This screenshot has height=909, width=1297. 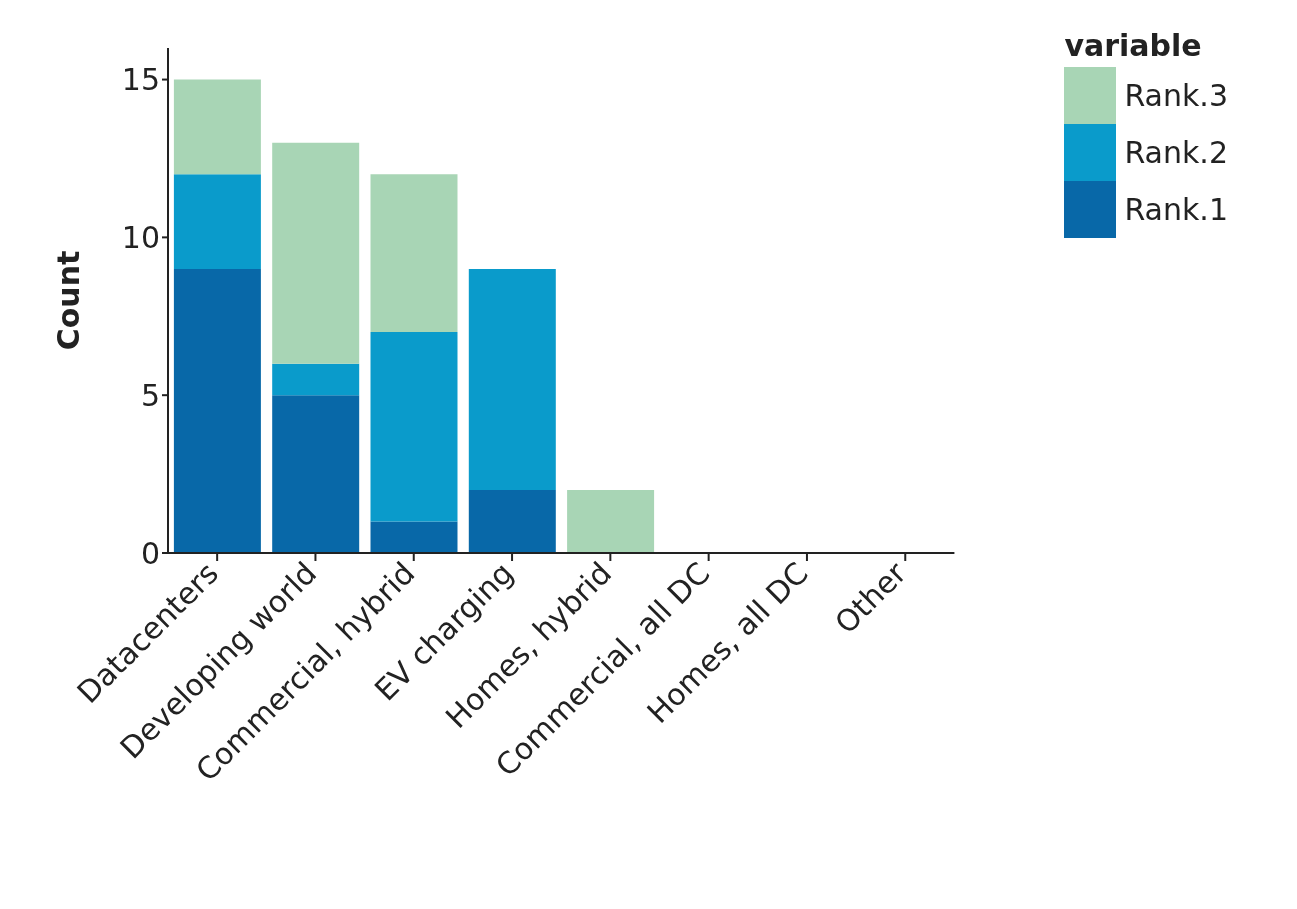 What do you see at coordinates (1176, 95) in the screenshot?
I see `legend-label: Rank.3` at bounding box center [1176, 95].